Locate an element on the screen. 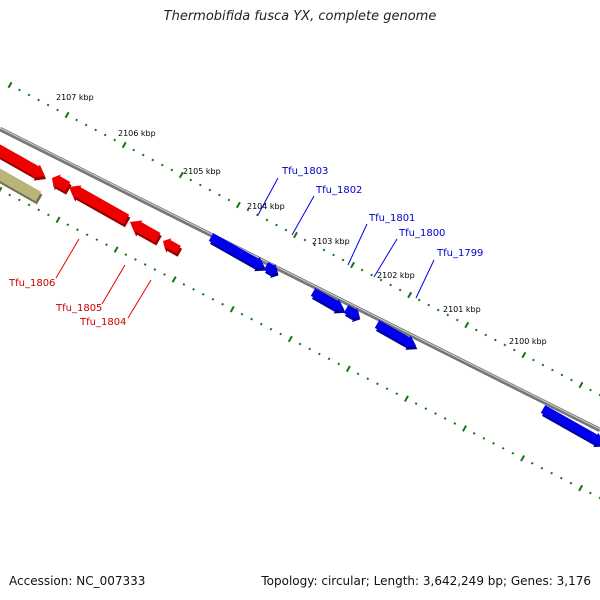 The image size is (600, 600). gene-offscreen-reverse is located at coordinates (23, 160).